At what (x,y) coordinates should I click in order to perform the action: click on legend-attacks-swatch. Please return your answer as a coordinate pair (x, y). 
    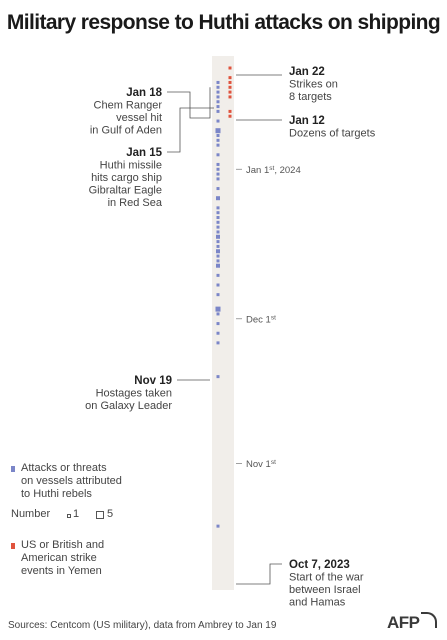
    Looking at the image, I should click on (13, 469).